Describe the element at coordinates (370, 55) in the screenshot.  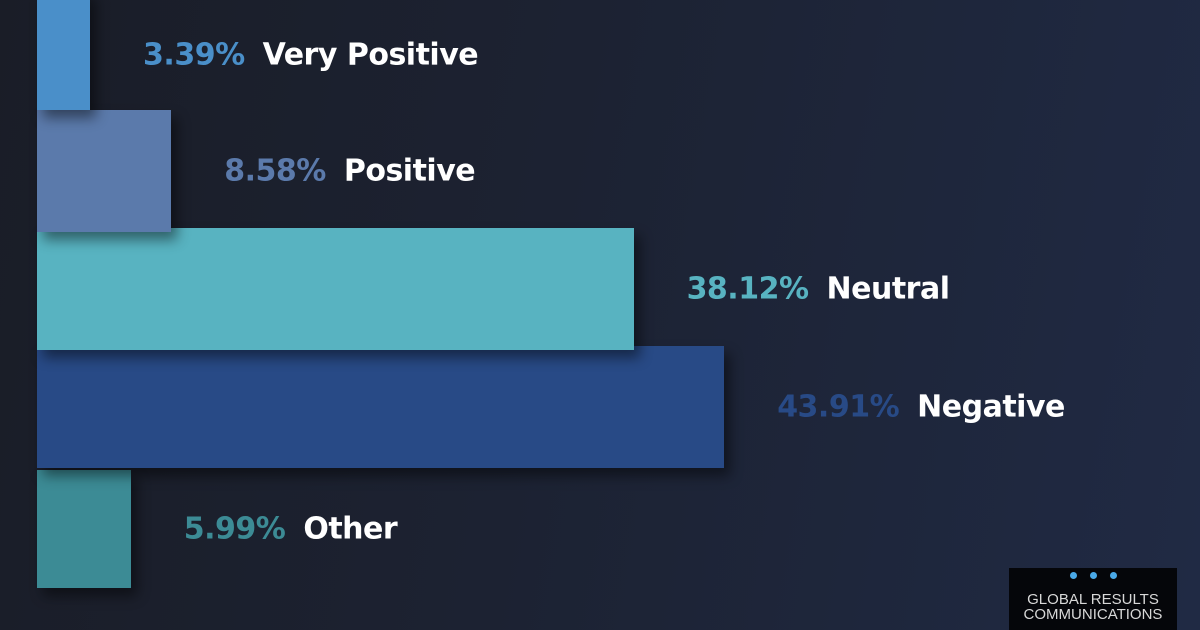
I see `category-label: Very Positive` at that location.